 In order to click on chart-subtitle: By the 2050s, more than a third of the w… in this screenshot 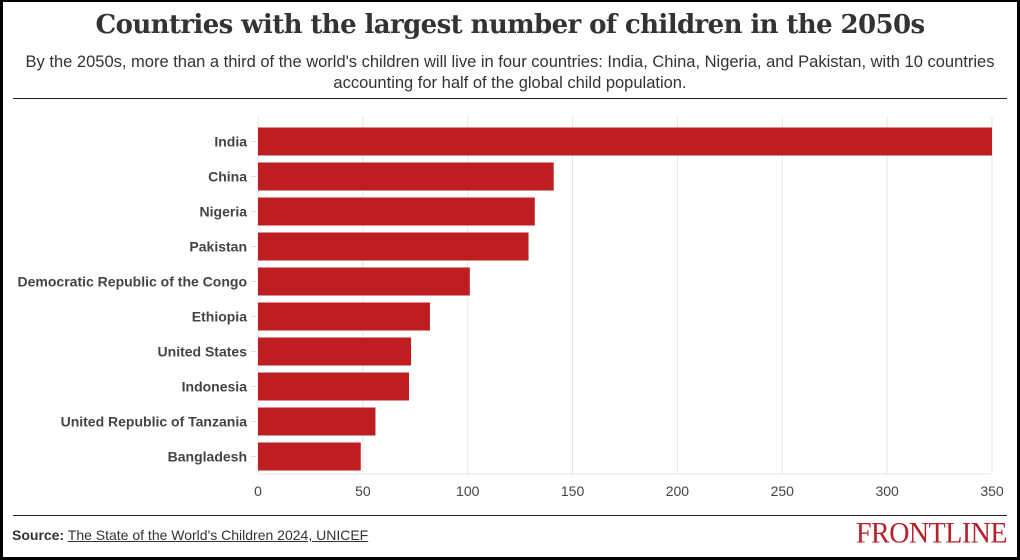, I will do `click(510, 72)`.